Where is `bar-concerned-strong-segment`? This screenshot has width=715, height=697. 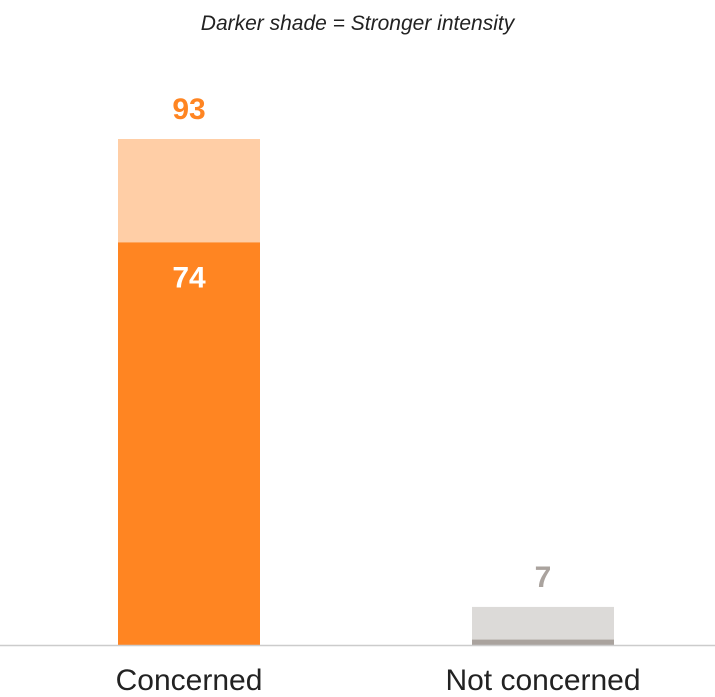
bar-concerned-strong-segment is located at coordinates (189, 443).